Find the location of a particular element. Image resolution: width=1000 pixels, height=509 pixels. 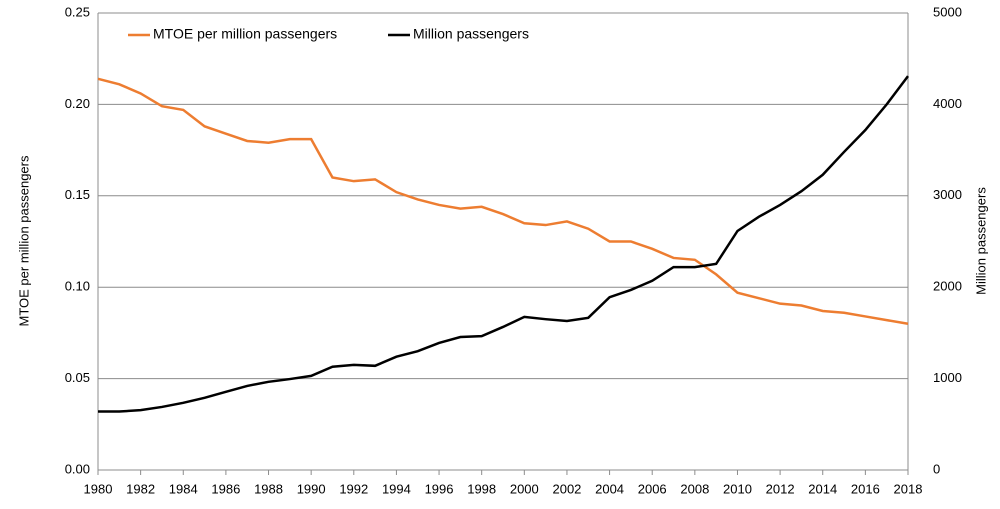

x-tick-label: 1990 is located at coordinates (311, 488).